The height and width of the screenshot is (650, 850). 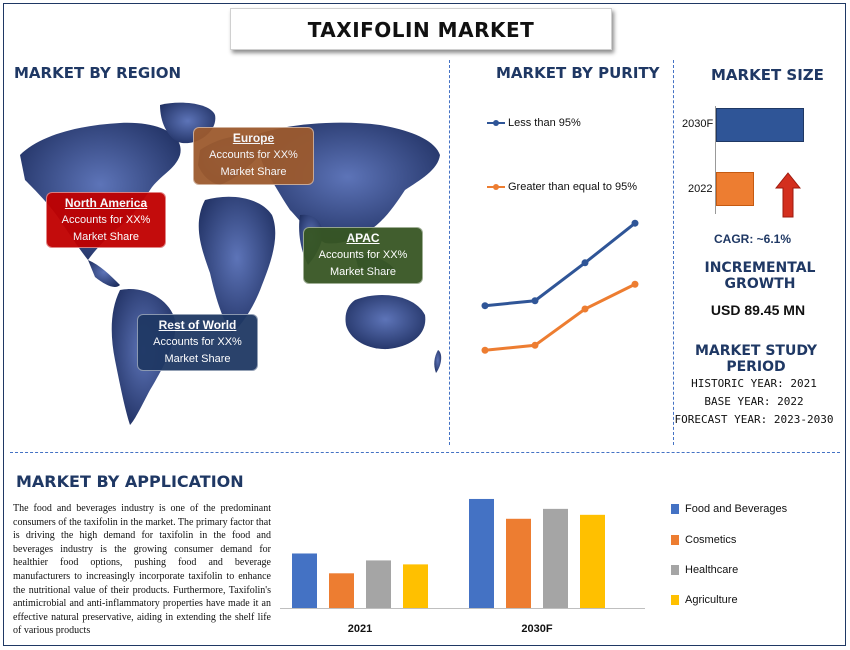 I want to click on title-box: TAXIFOLIN MARKET, so click(x=421, y=29).